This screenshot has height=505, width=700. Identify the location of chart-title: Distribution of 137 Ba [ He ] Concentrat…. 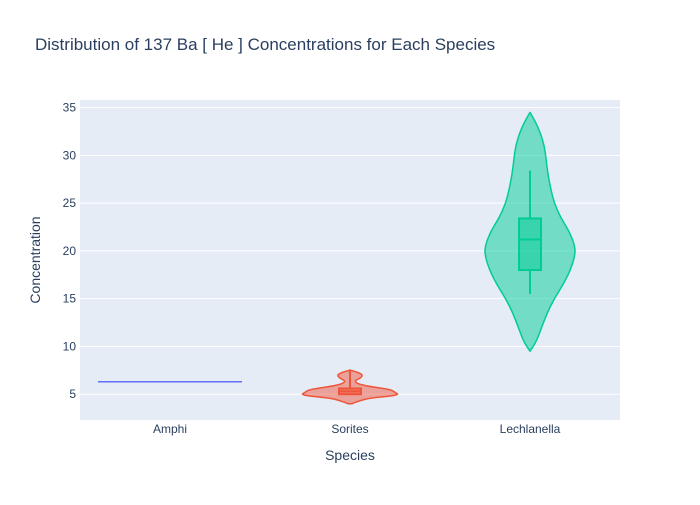
(265, 44).